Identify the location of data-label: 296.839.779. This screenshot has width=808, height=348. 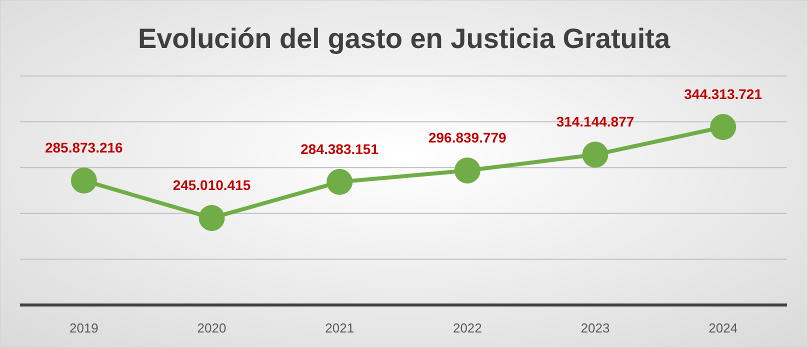
(467, 137).